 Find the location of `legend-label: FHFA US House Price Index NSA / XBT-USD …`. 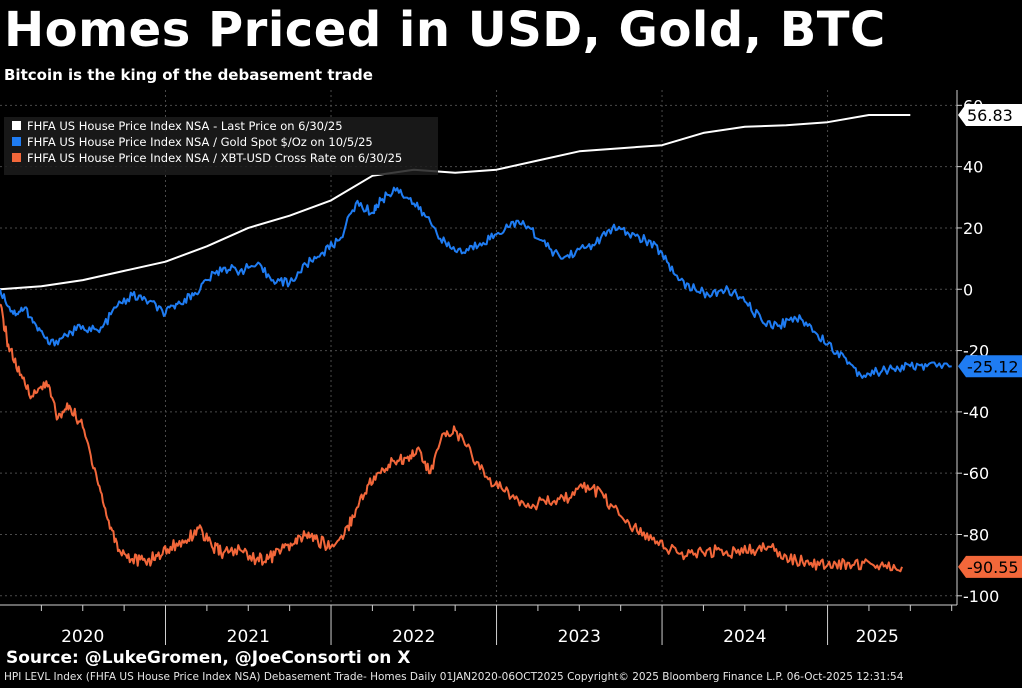

legend-label: FHFA US House Price Index NSA / XBT-USD … is located at coordinates (214, 158).